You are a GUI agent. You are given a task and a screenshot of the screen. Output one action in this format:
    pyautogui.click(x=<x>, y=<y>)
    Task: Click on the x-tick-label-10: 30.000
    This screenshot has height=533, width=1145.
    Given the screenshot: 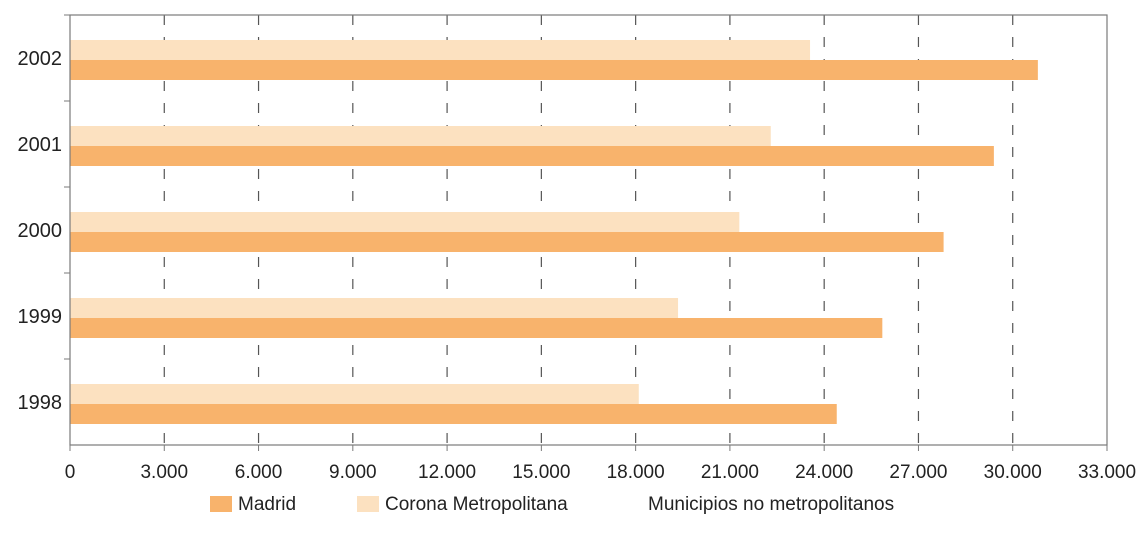 What is the action you would take?
    pyautogui.click(x=1013, y=472)
    